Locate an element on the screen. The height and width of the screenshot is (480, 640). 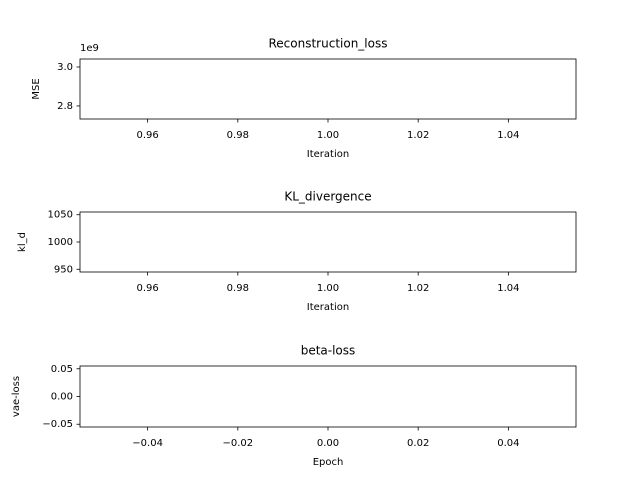
y-tick-label: 1050 is located at coordinates (60, 215).